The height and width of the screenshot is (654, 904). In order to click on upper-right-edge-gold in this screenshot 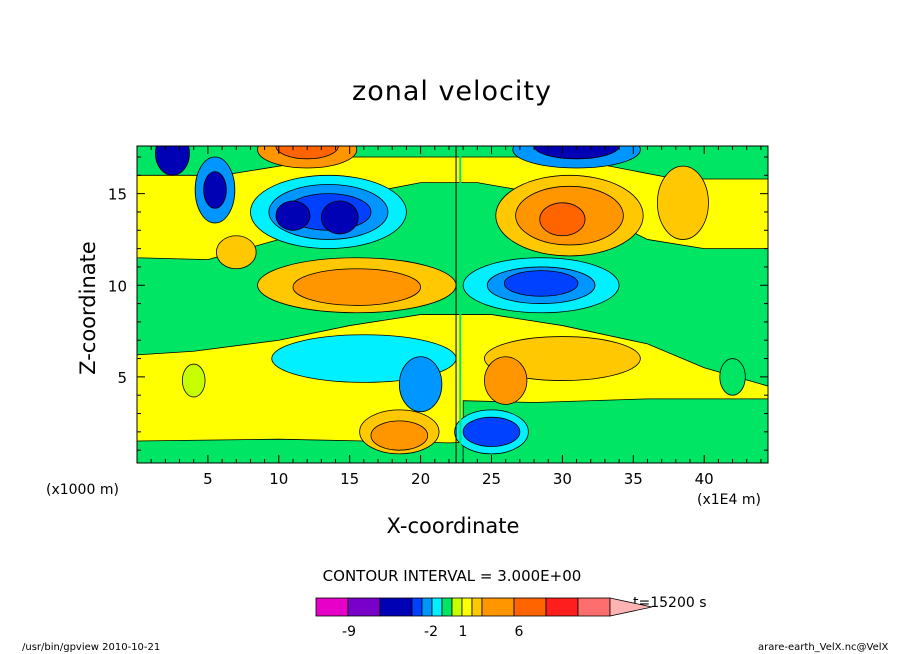, I will do `click(682, 202)`.